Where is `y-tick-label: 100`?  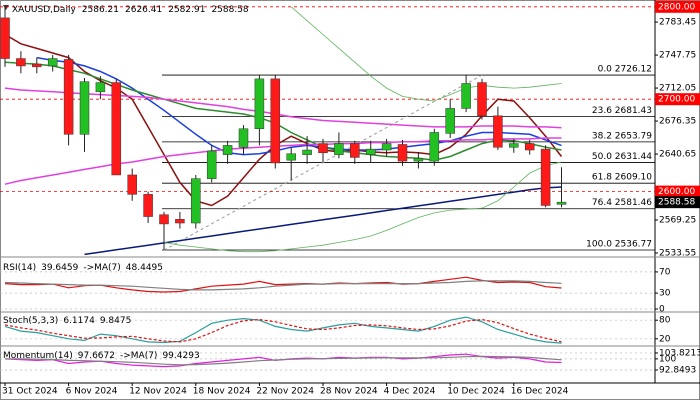 y-tick-label: 100 is located at coordinates (667, 359).